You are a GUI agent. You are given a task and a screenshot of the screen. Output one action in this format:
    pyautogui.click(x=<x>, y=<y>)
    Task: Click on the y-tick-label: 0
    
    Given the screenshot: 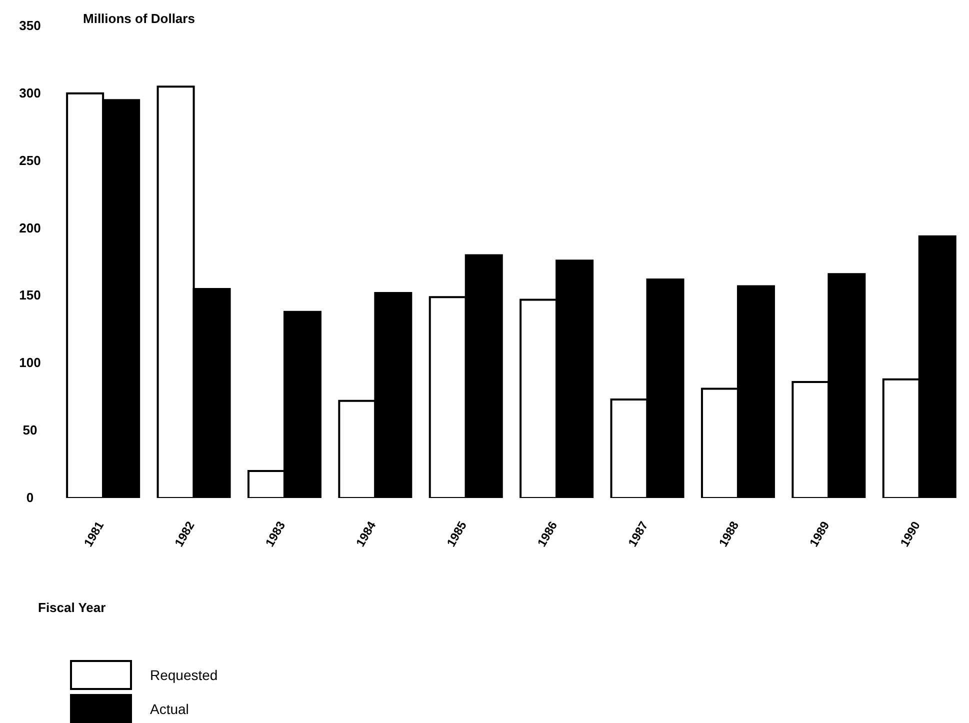 What is the action you would take?
    pyautogui.click(x=30, y=497)
    